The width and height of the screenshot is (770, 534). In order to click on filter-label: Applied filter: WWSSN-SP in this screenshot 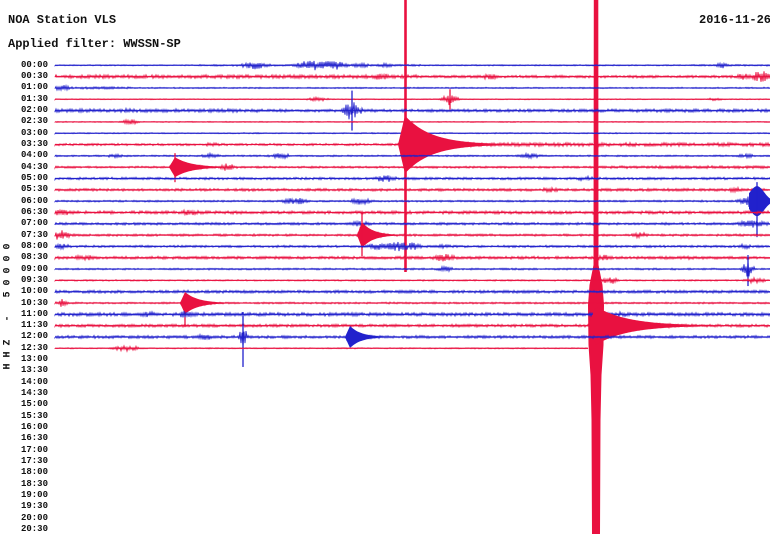, I will do `click(94, 44)`.